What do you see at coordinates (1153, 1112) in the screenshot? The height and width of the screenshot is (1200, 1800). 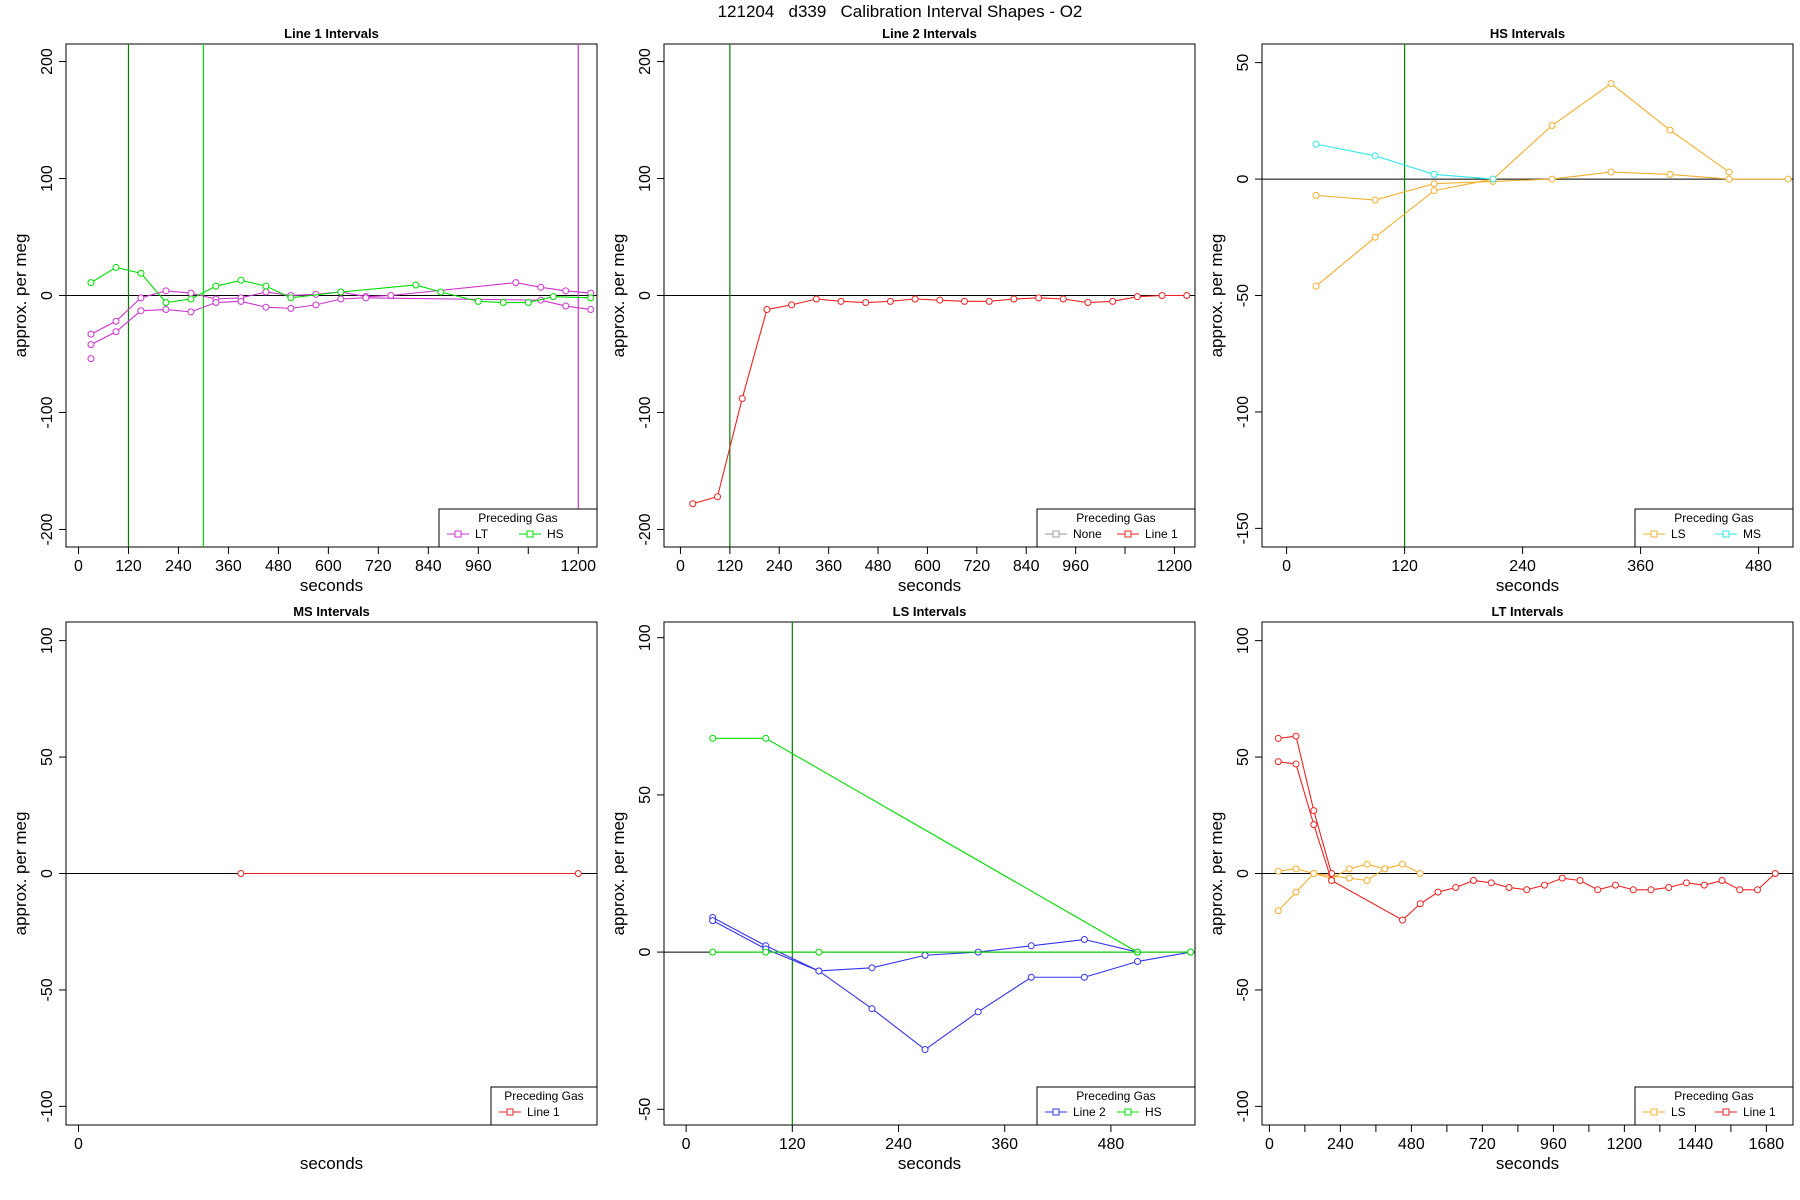 I see `legend-label: HS` at bounding box center [1153, 1112].